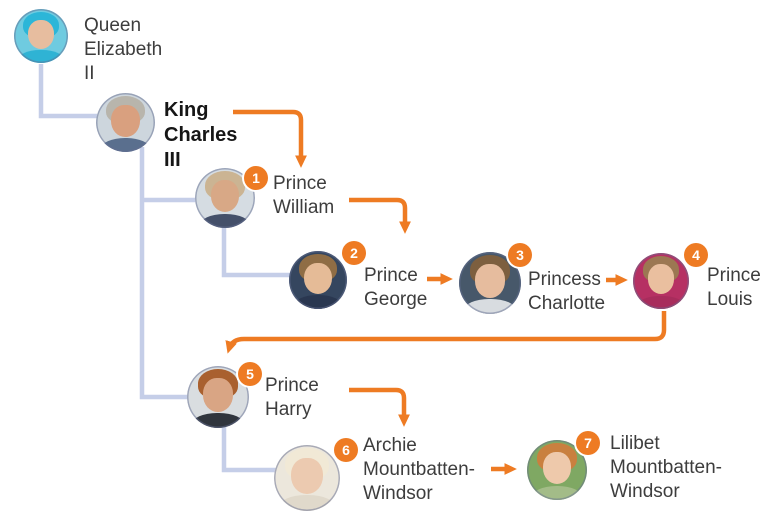  I want to click on portrait-archie-mountbatten-windsor, so click(307, 478).